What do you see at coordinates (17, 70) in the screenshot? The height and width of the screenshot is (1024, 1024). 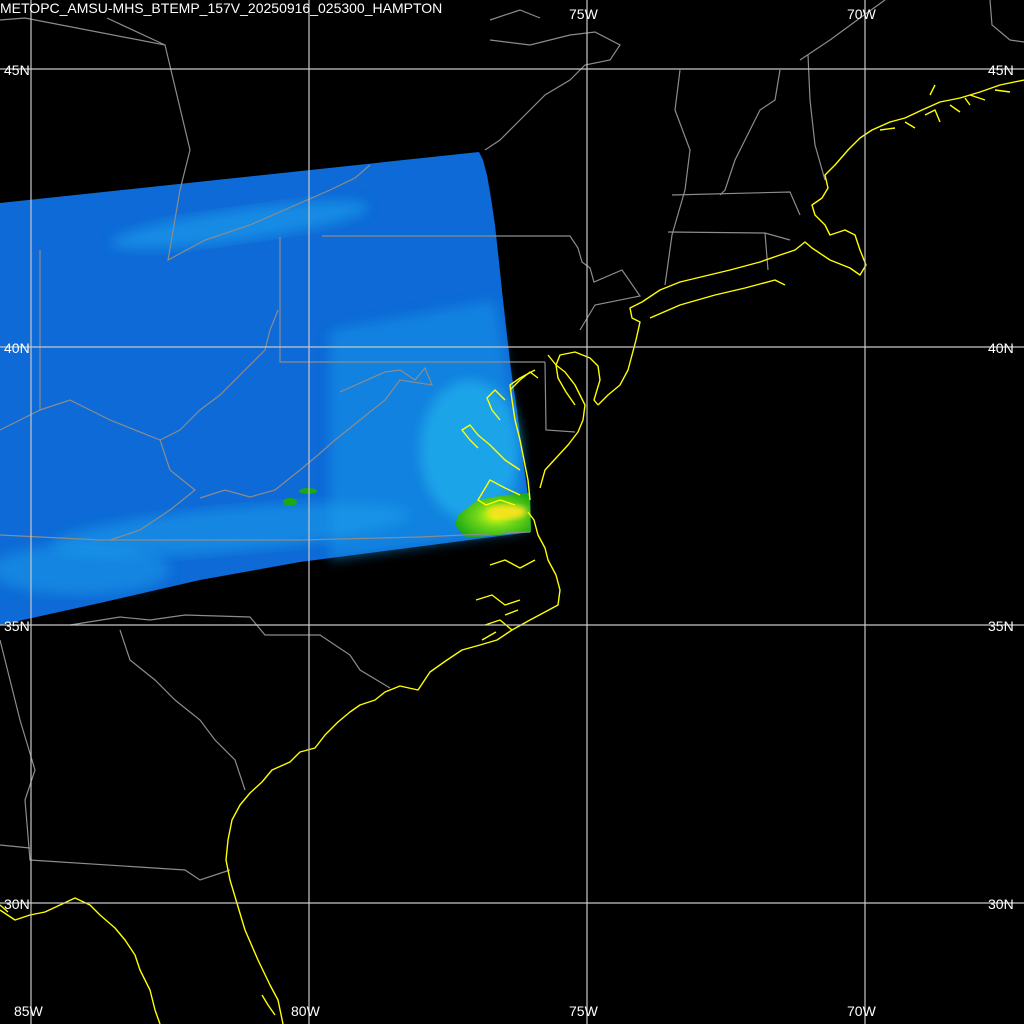 I see `lat-label-left-45n: 45N` at bounding box center [17, 70].